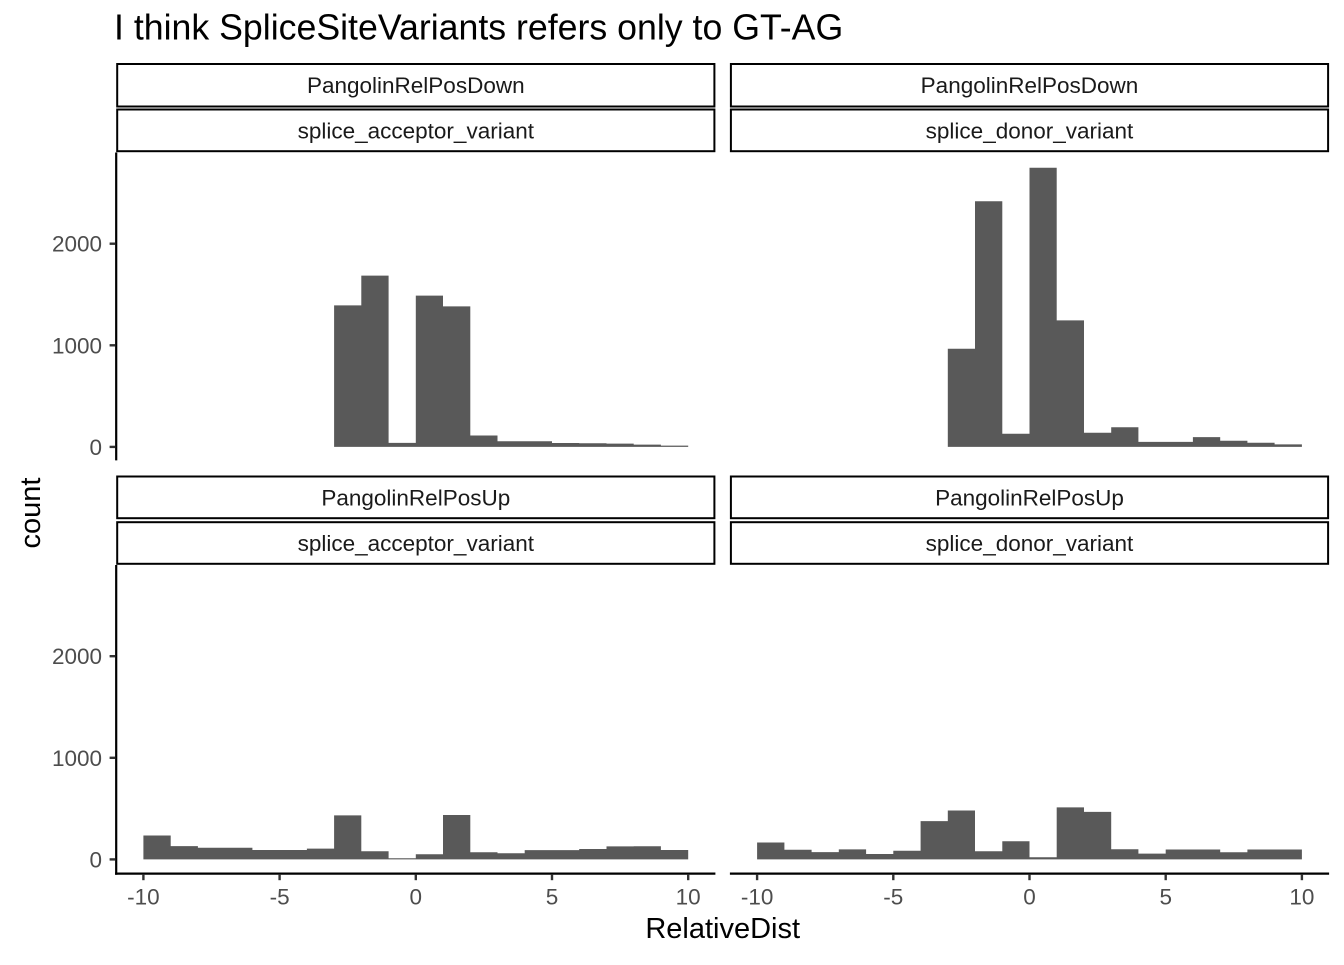  Describe the element at coordinates (722, 929) in the screenshot. I see `svg-text: RelativeDist` at that location.